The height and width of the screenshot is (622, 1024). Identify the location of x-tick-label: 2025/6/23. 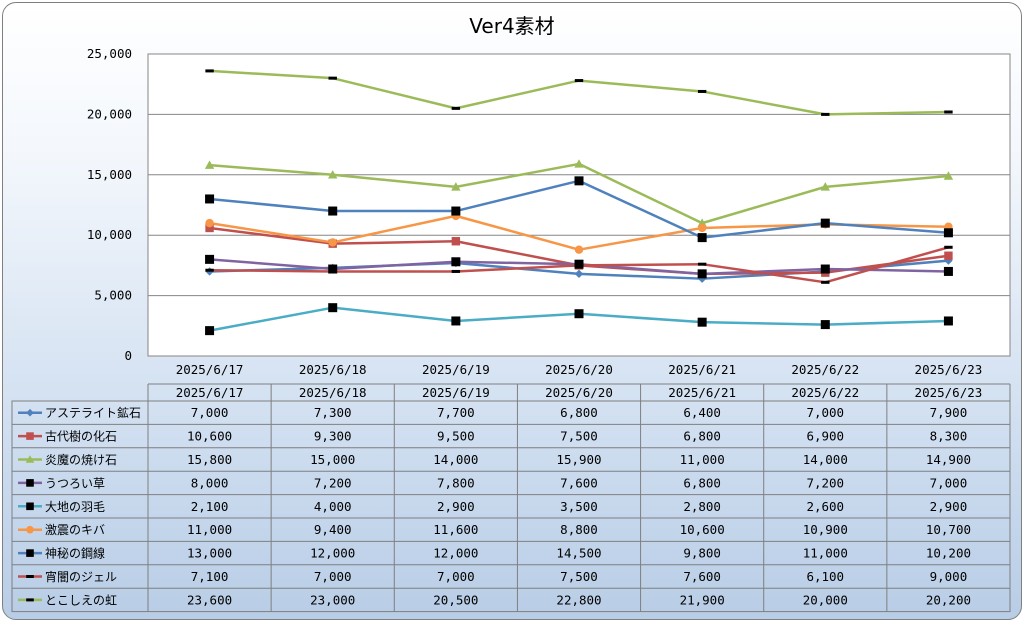
(949, 369).